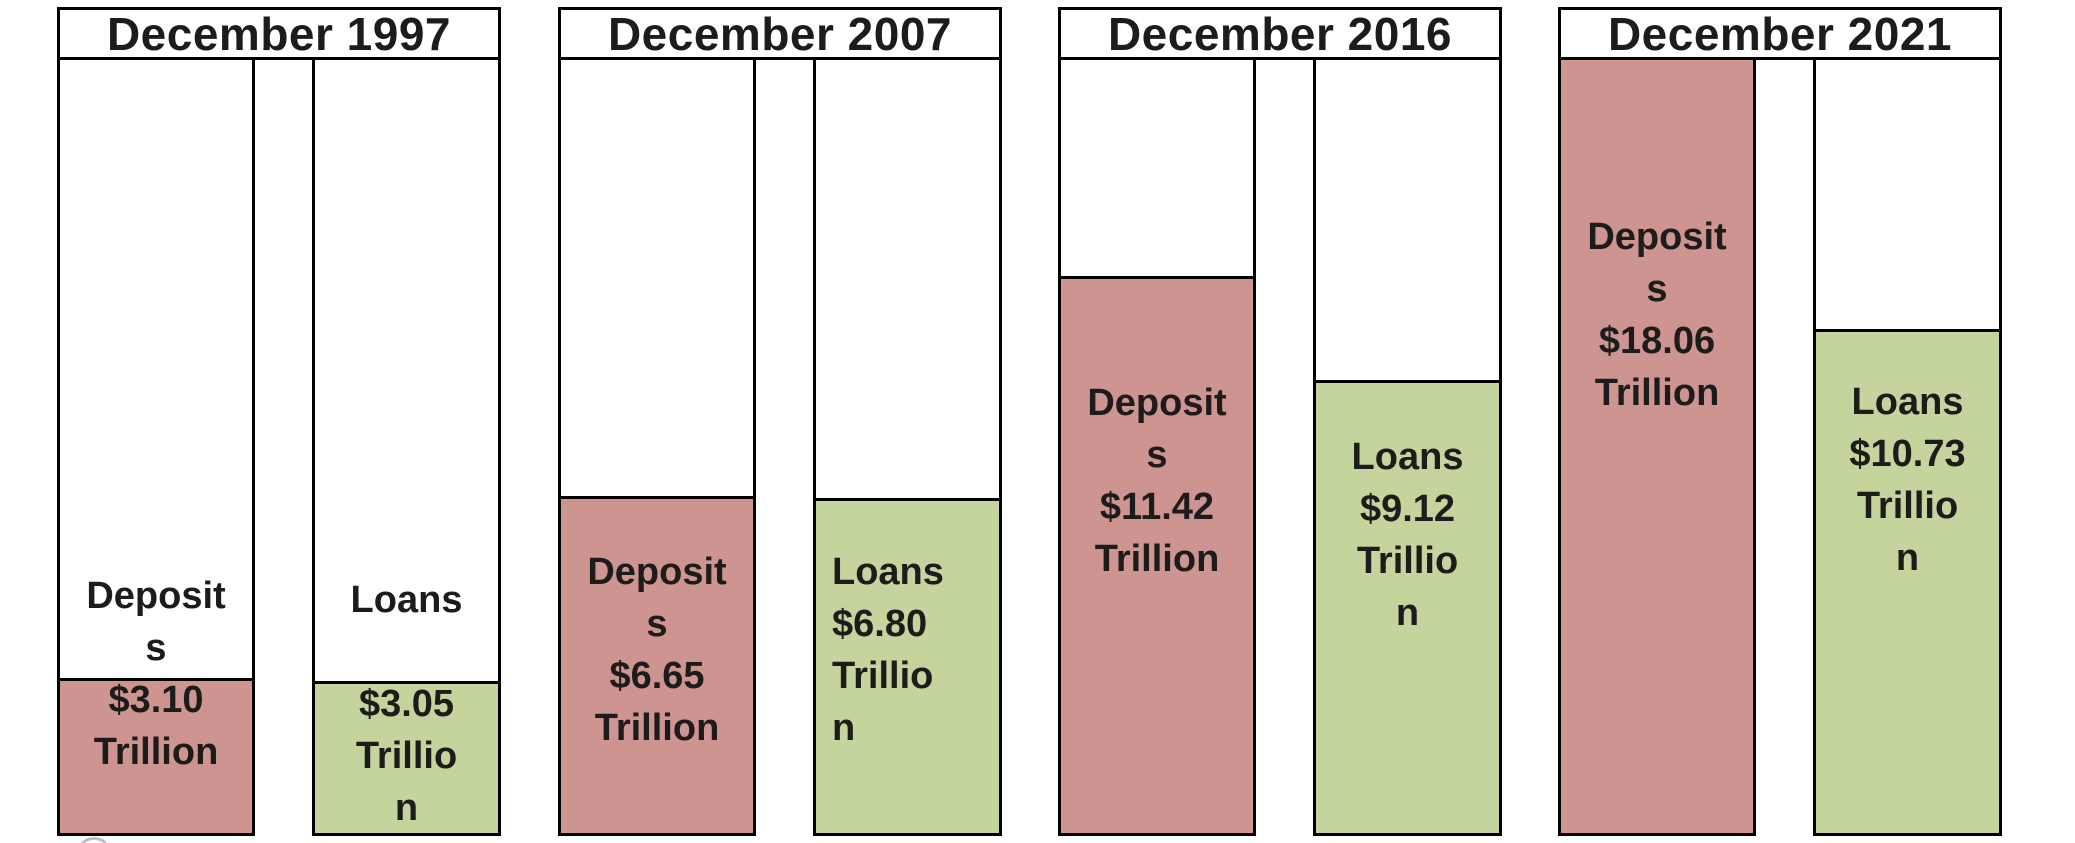  I want to click on loans-label: Loans $6.80 Trillio n, so click(888, 650).